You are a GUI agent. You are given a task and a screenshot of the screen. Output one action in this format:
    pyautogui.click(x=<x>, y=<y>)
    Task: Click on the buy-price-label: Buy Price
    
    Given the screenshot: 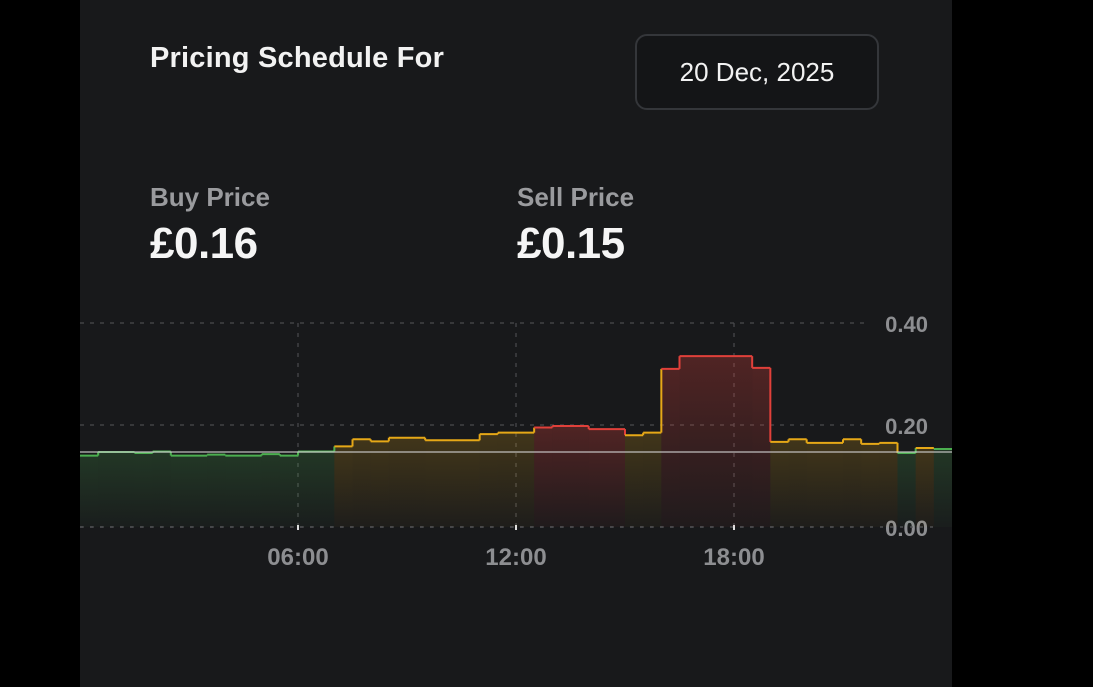 What is the action you would take?
    pyautogui.click(x=210, y=197)
    